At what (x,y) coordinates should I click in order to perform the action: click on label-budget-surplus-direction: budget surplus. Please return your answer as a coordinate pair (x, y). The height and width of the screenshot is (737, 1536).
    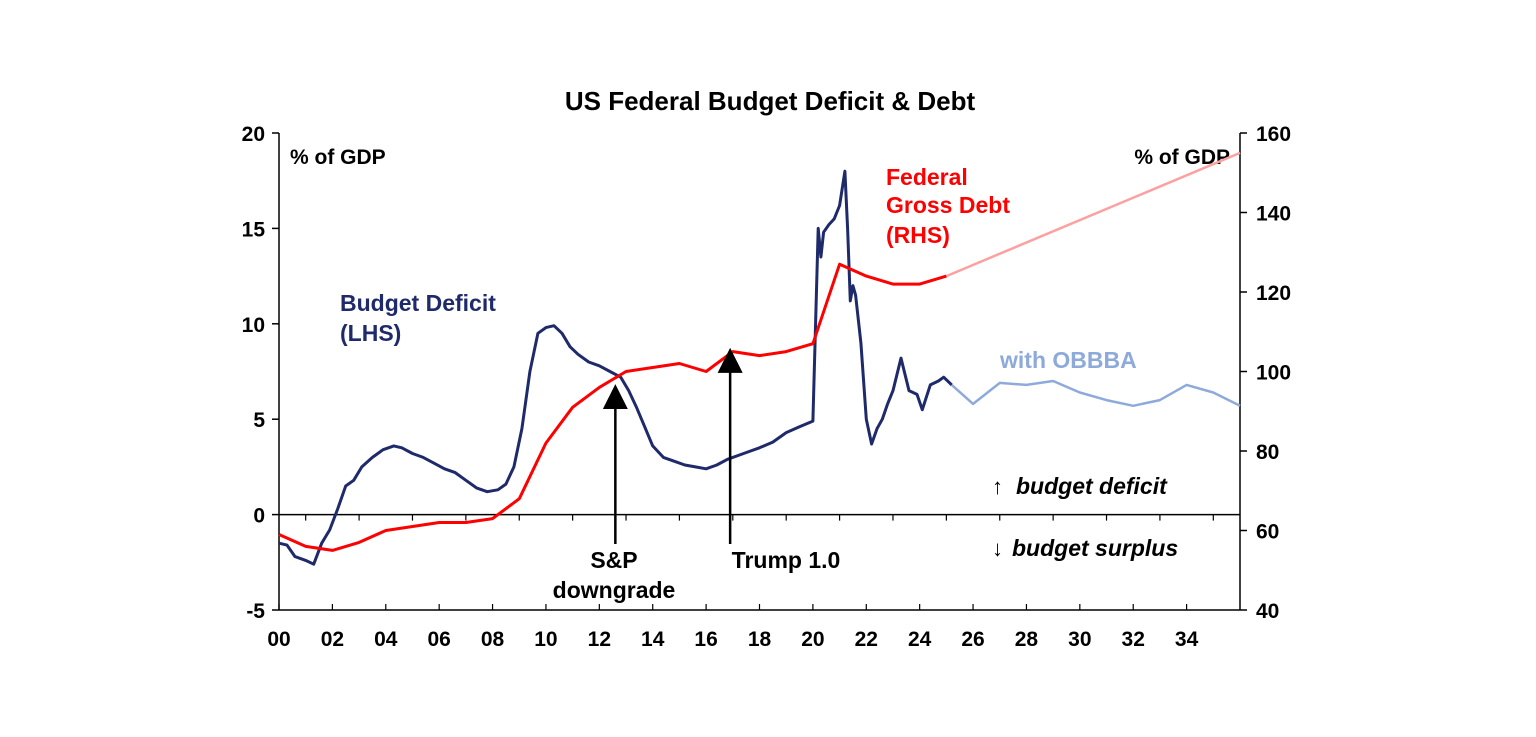
    Looking at the image, I should click on (1095, 548).